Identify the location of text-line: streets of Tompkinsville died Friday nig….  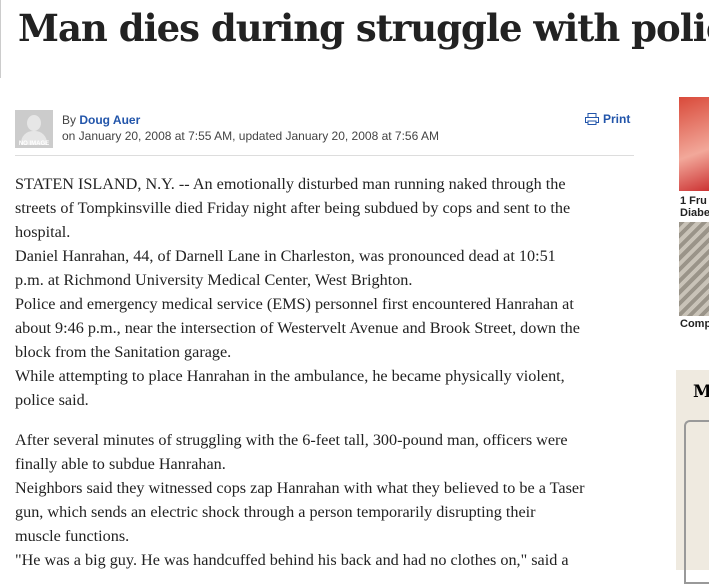
(293, 208).